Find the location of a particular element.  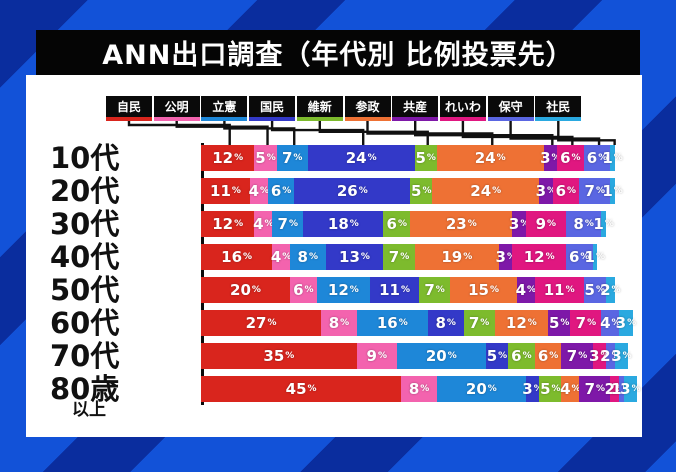

segment-立憲: 20% is located at coordinates (481, 389).